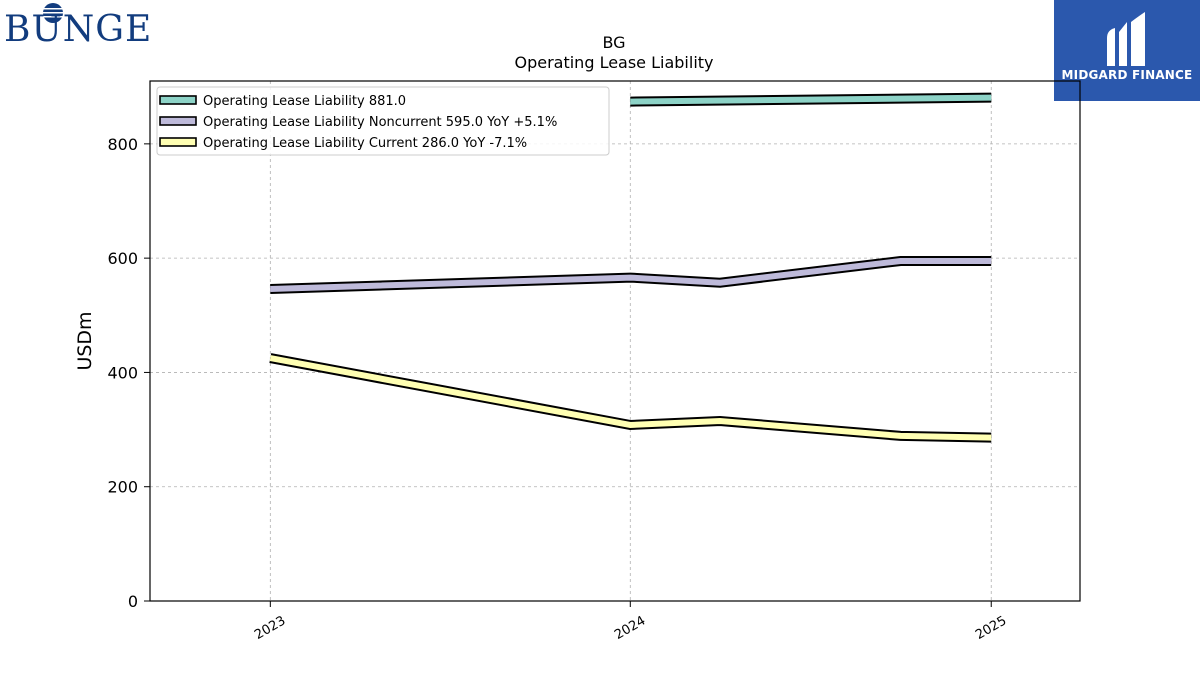 The image size is (1200, 675). I want to click on y-tick-label: 200, so click(122, 487).